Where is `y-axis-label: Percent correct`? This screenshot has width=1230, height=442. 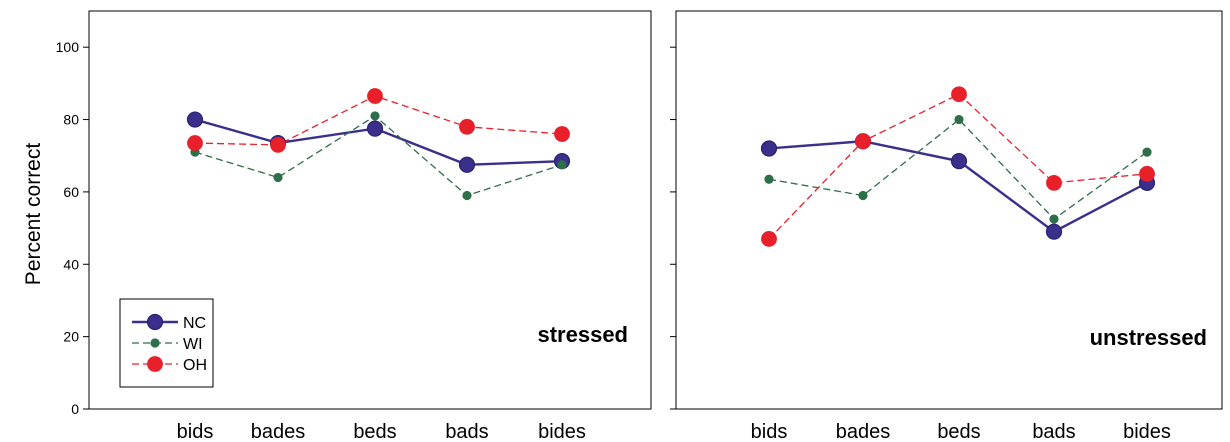
y-axis-label: Percent correct is located at coordinates (33, 214).